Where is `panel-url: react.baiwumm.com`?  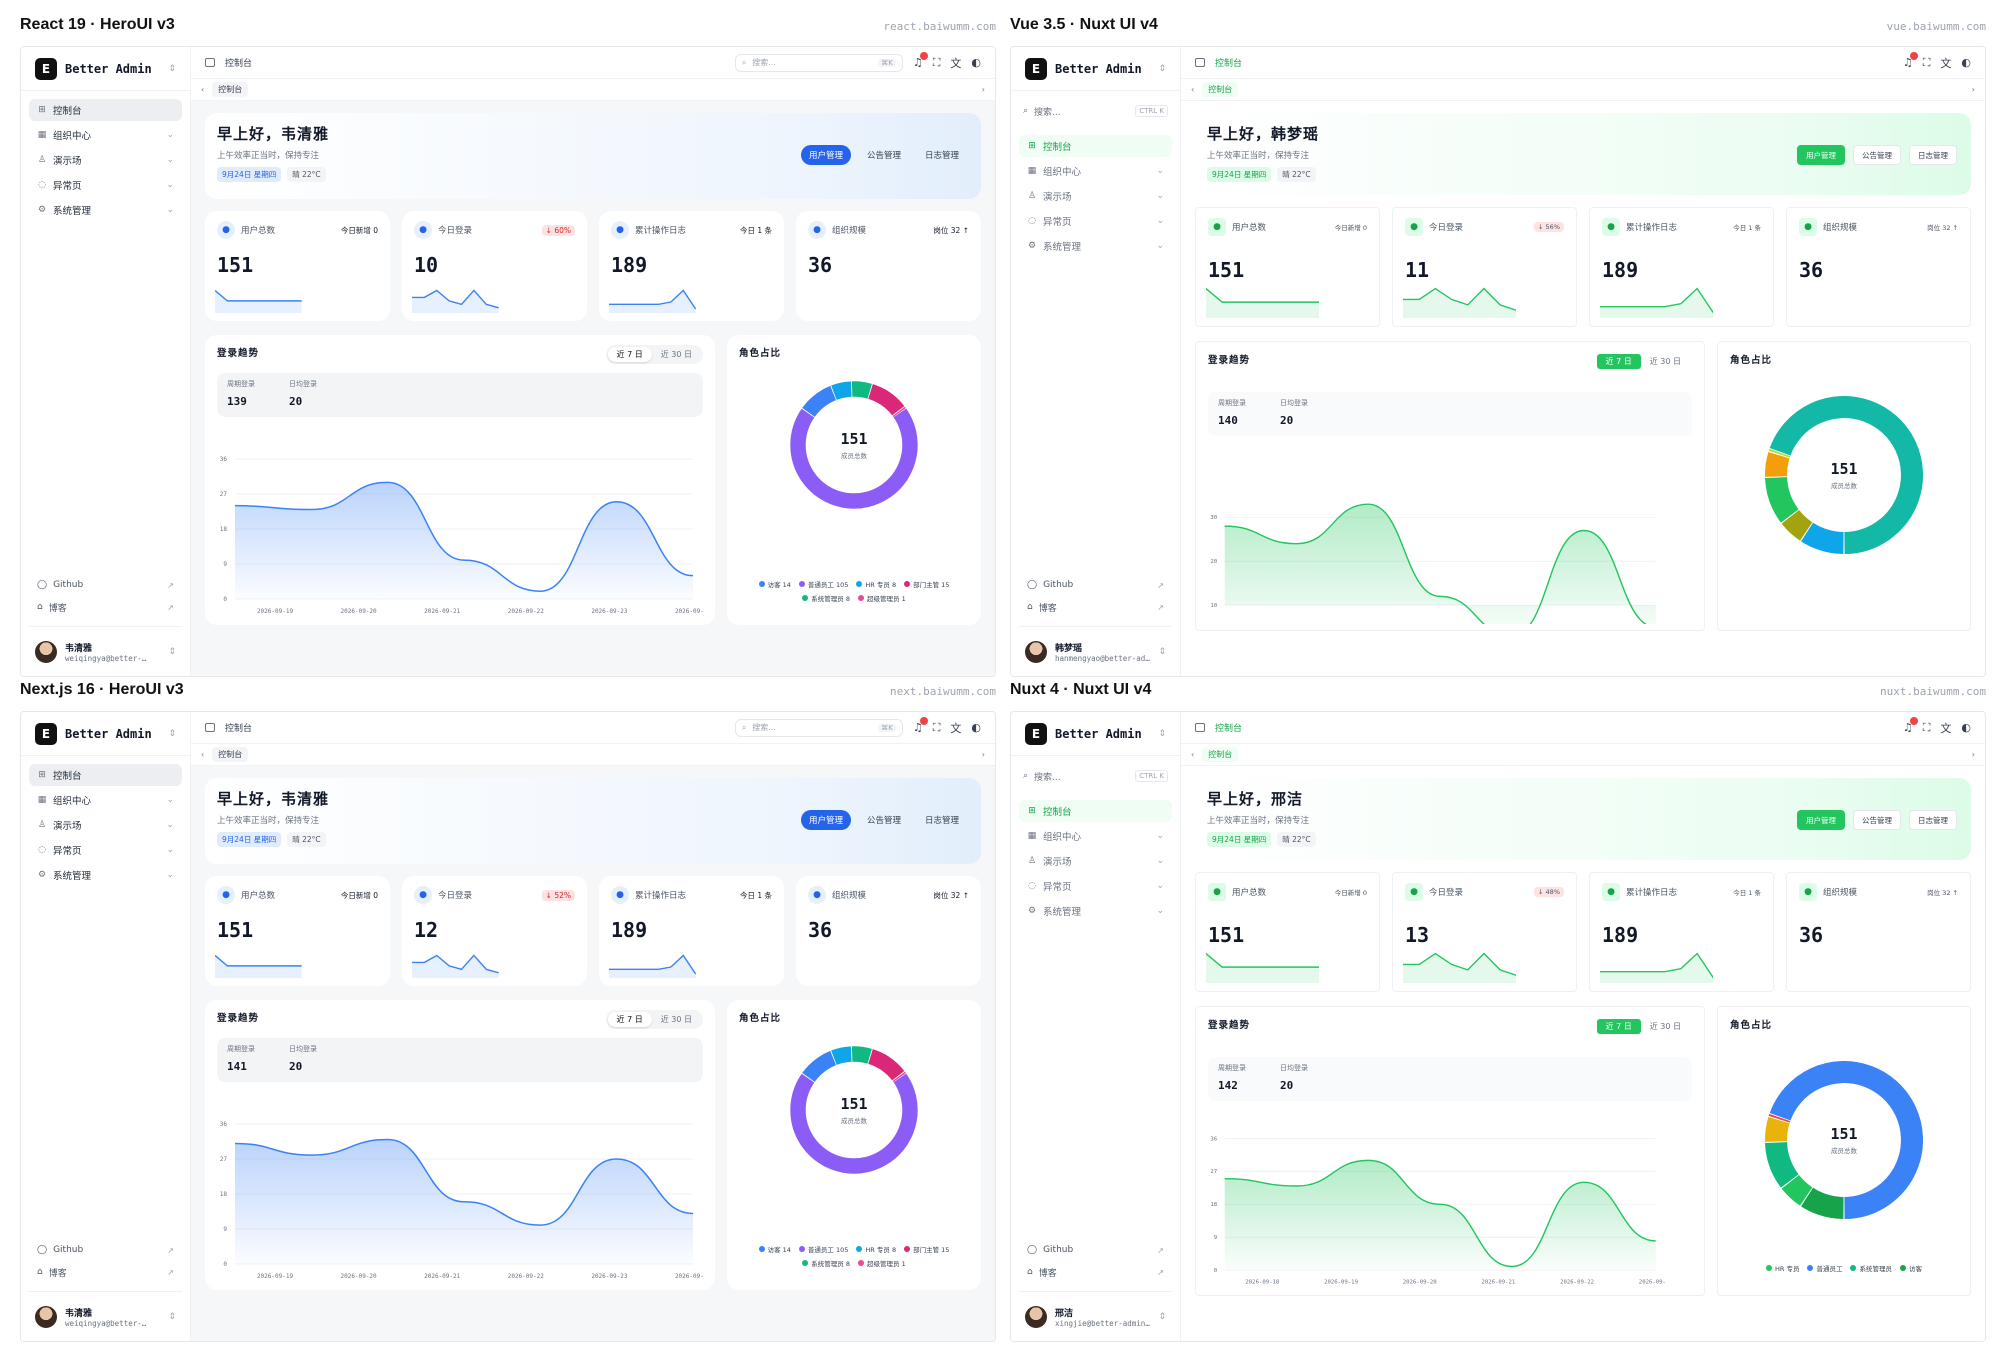
panel-url: react.baiwumm.com is located at coordinates (939, 26).